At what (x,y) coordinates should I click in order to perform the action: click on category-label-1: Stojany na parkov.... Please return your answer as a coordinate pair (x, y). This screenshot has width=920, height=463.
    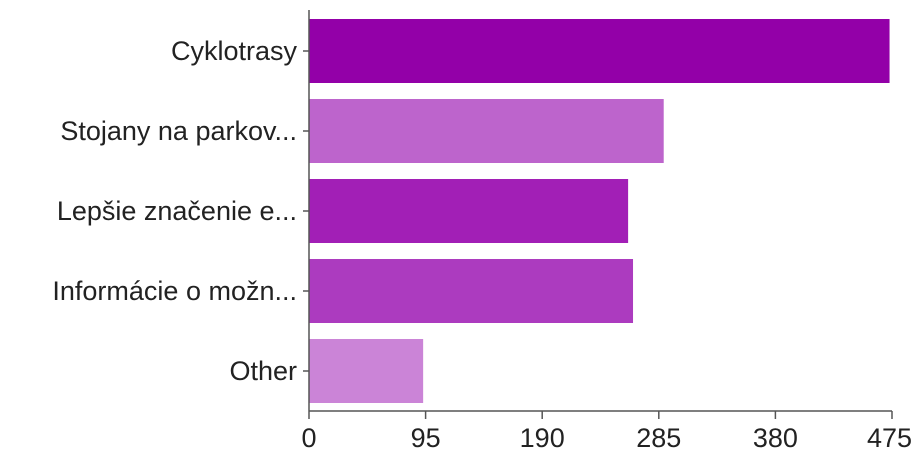
    Looking at the image, I should click on (178, 131).